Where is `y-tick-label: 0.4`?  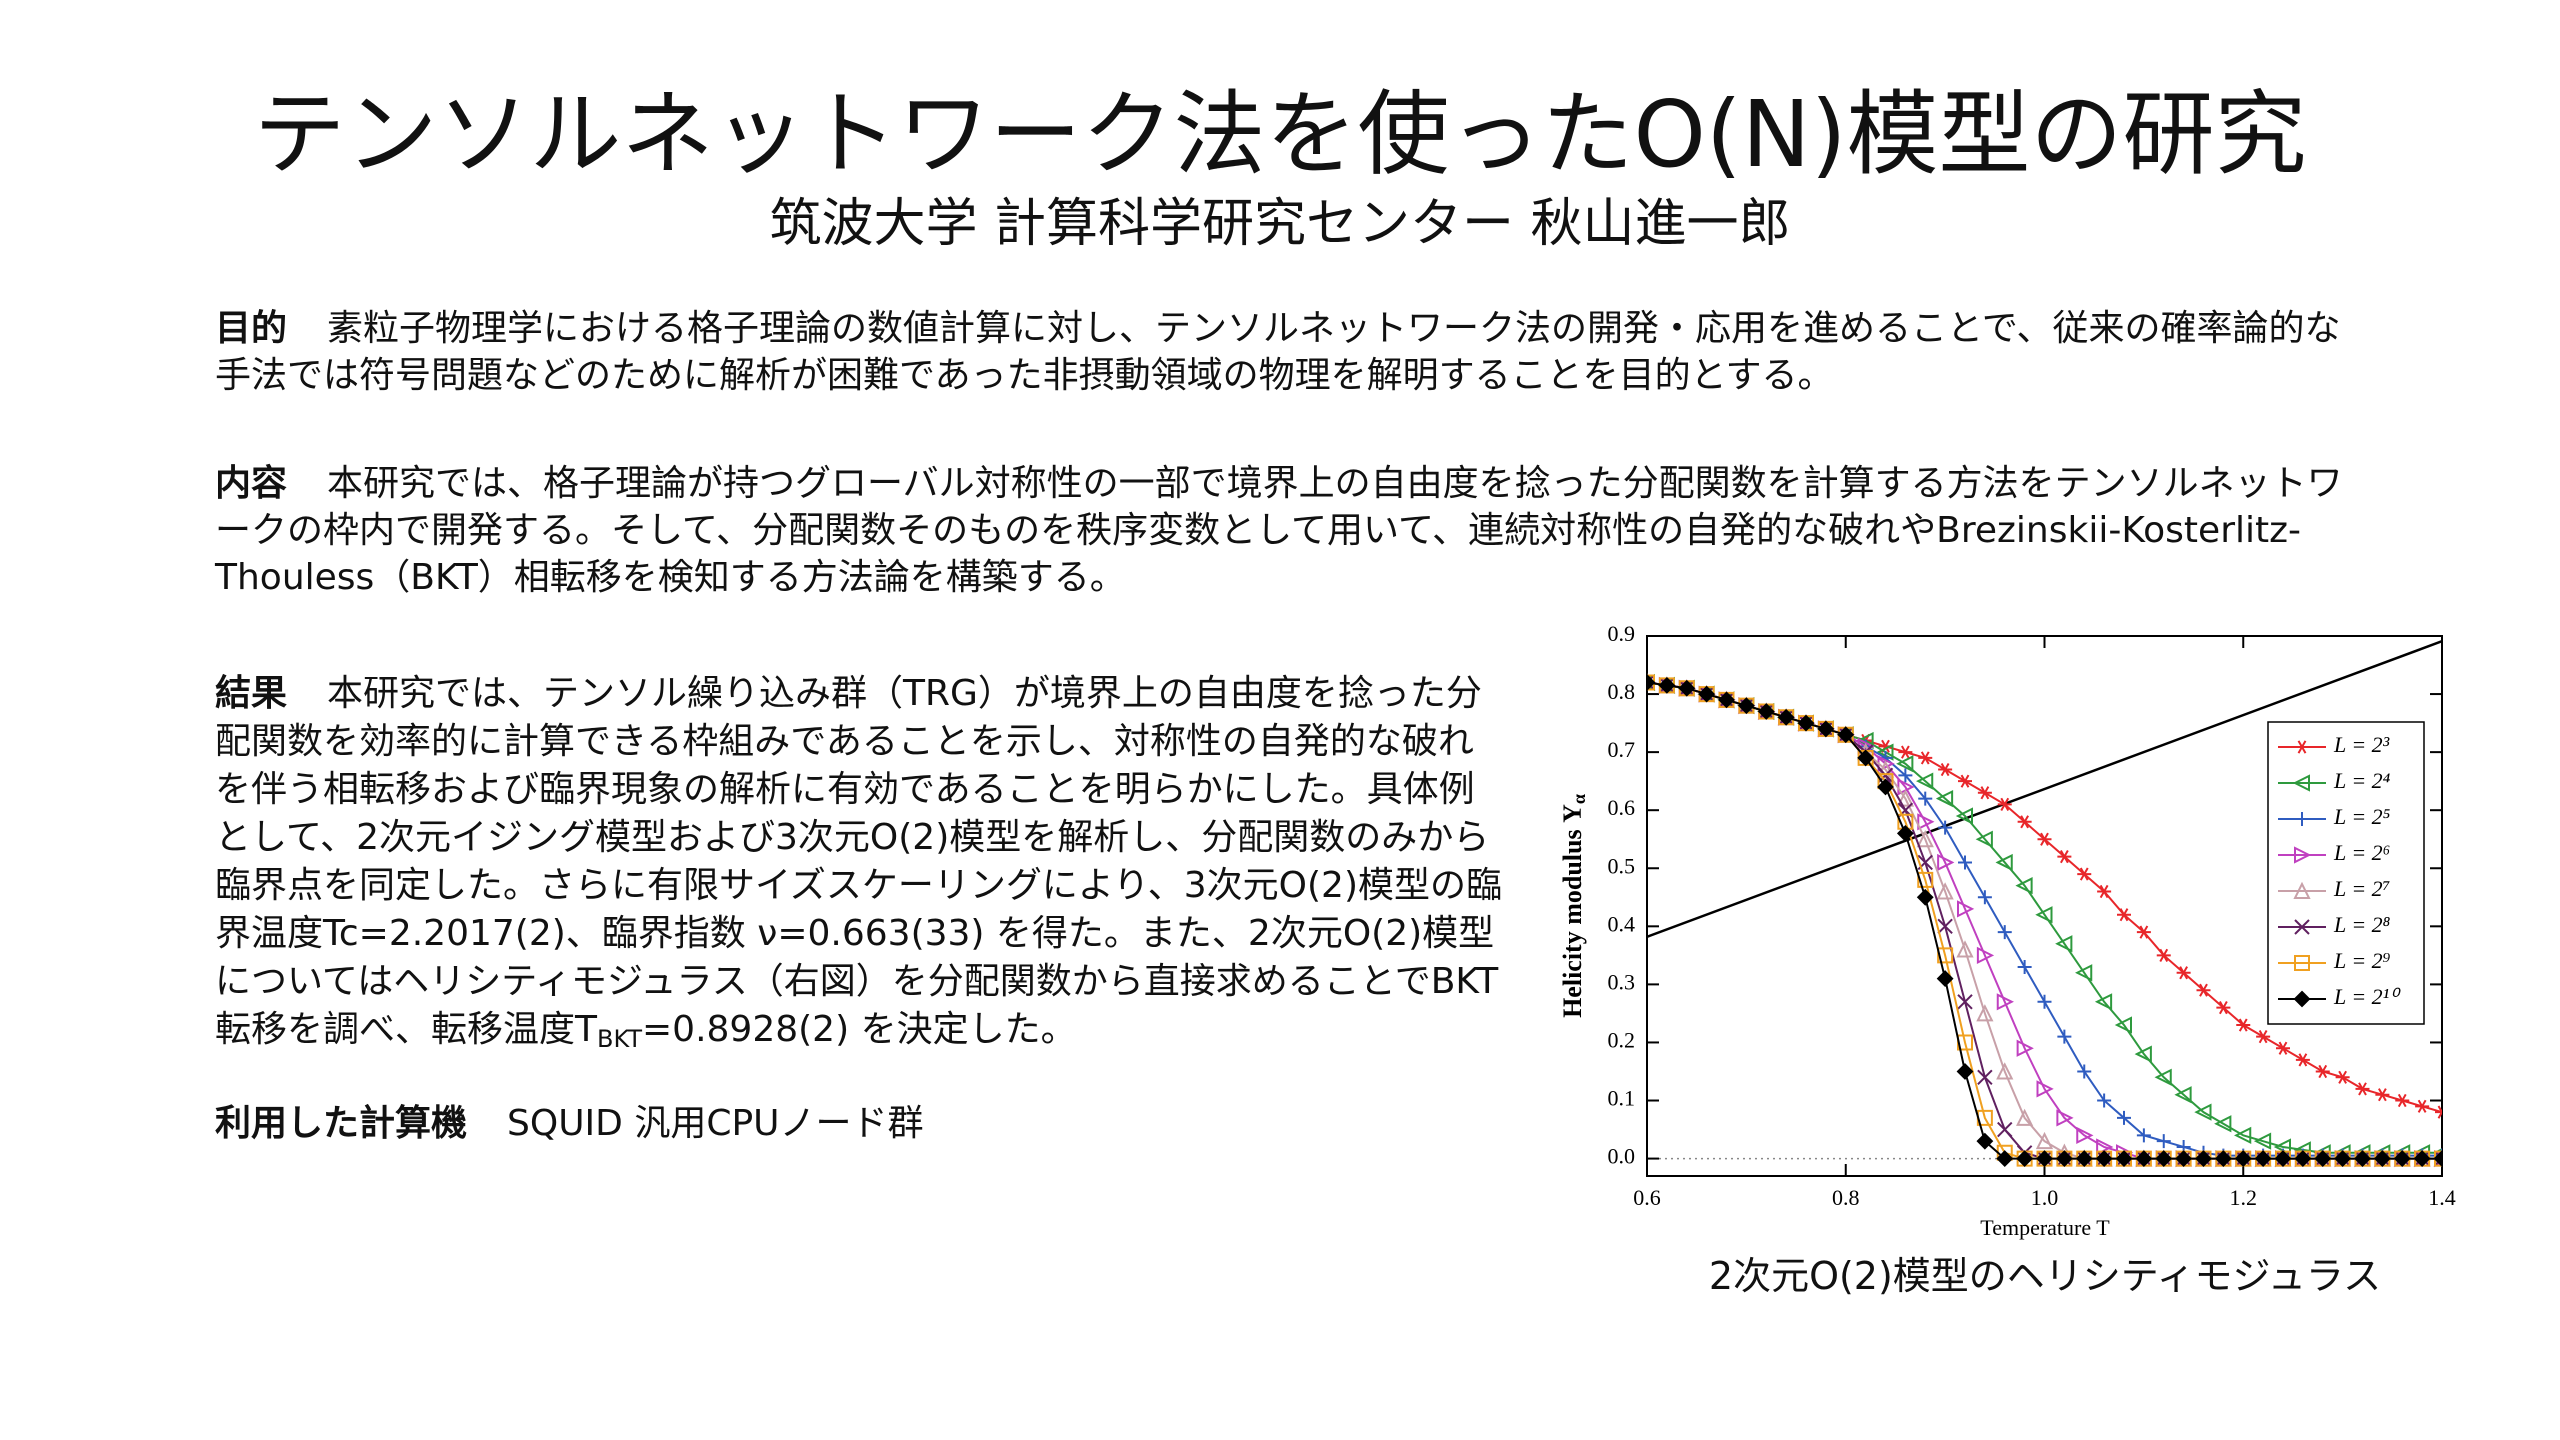
y-tick-label: 0.4 is located at coordinates (1622, 923).